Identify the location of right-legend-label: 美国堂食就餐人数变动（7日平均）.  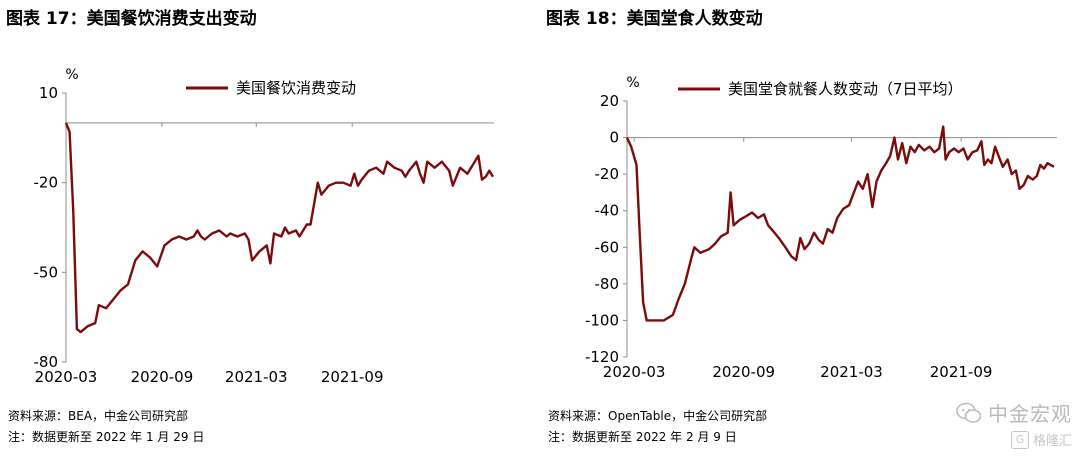
(845, 89).